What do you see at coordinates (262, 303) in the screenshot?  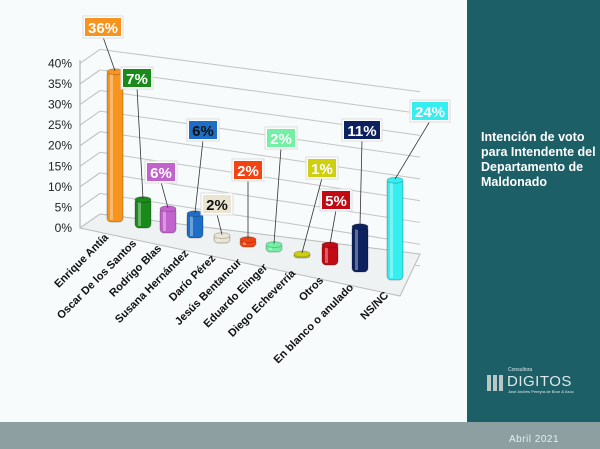 I see `x-tick-label: Diego Echeverría` at bounding box center [262, 303].